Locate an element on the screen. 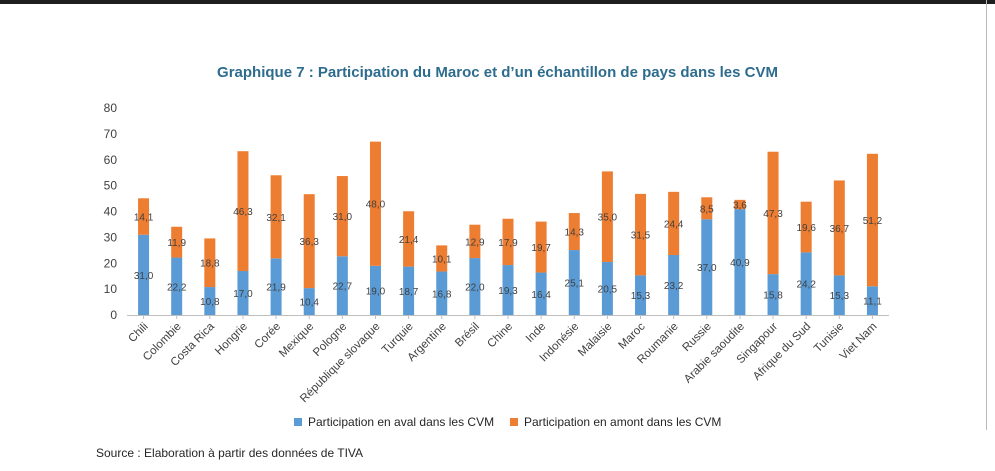 The width and height of the screenshot is (995, 471). data-label-aval: 21,9 is located at coordinates (276, 288).